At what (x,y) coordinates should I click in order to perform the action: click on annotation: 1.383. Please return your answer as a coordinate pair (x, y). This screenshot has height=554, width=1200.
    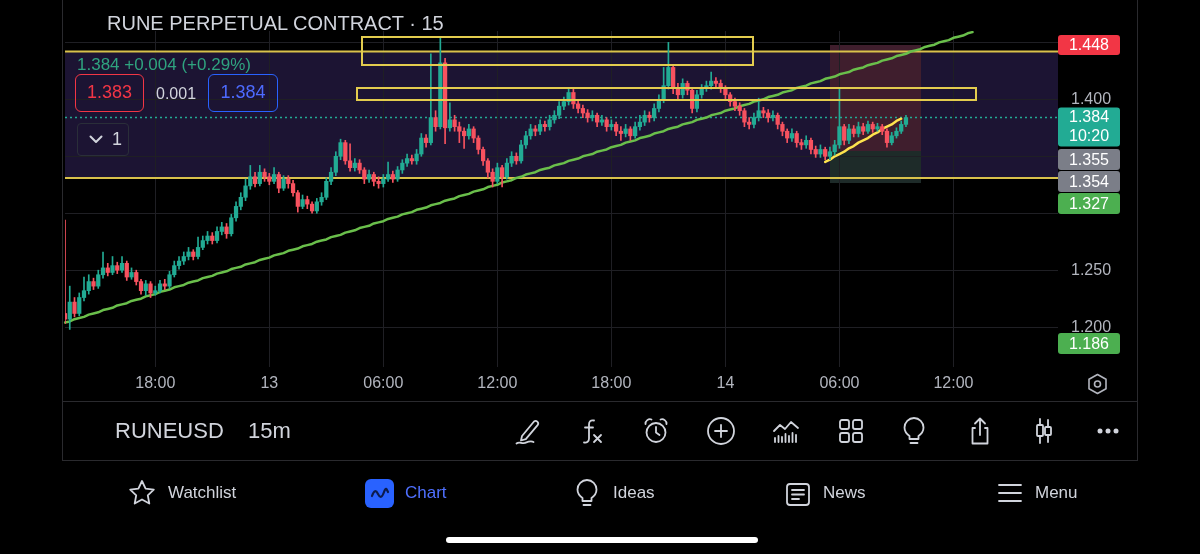
    Looking at the image, I should click on (109, 92).